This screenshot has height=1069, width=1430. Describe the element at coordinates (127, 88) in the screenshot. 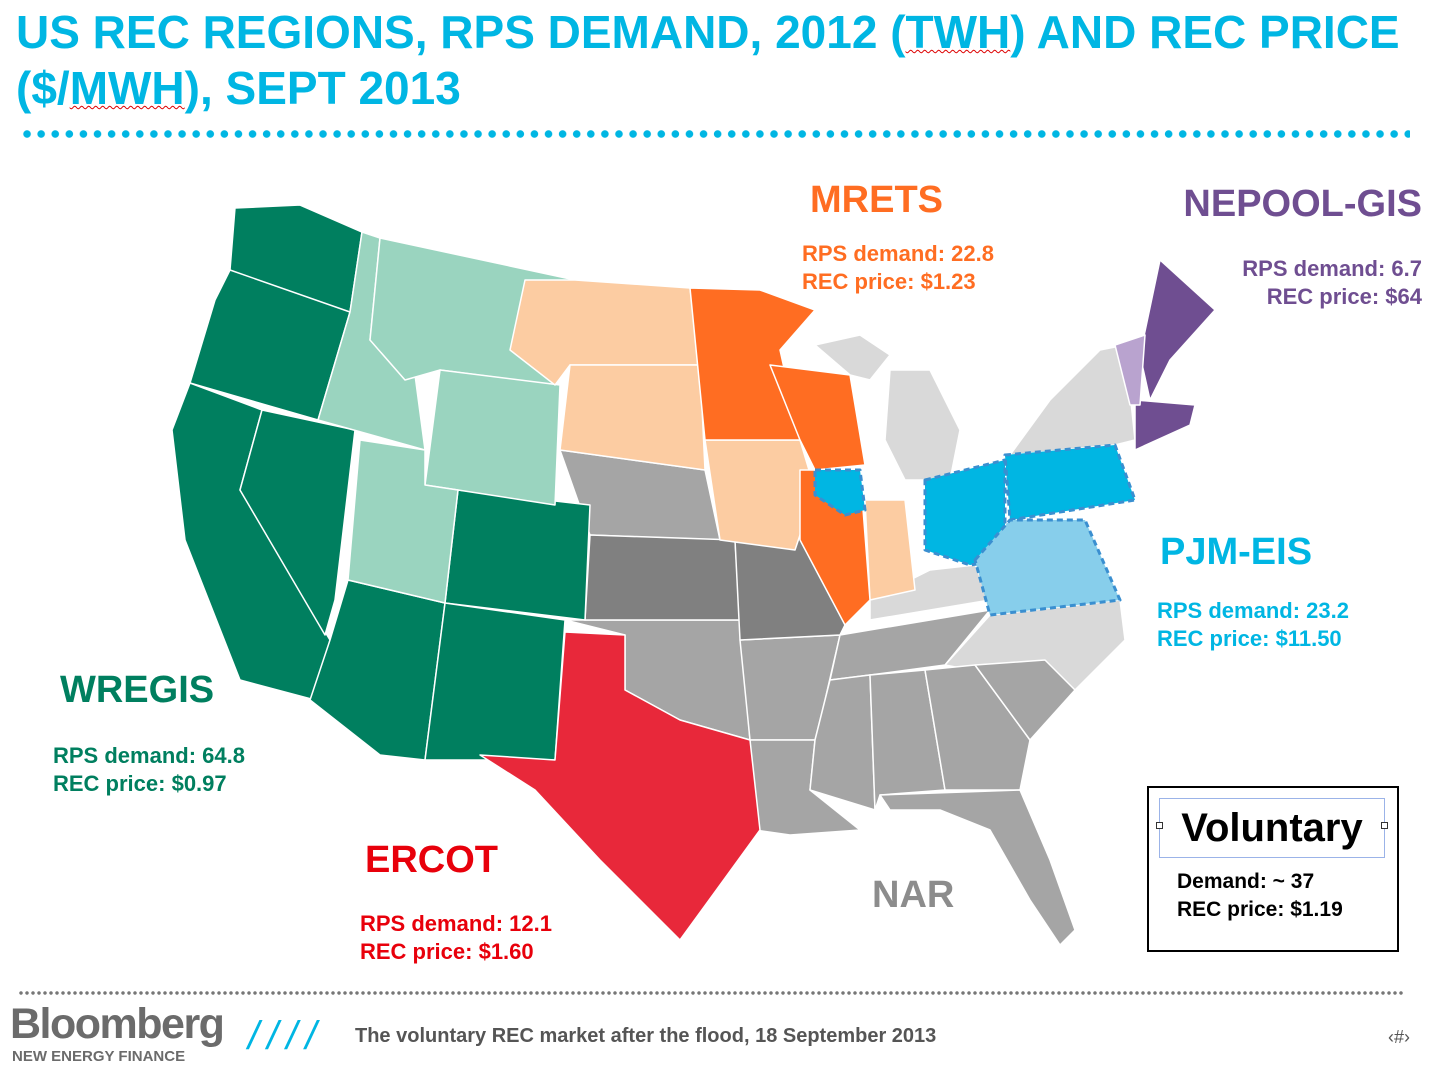

I see `title-text: MWH` at that location.